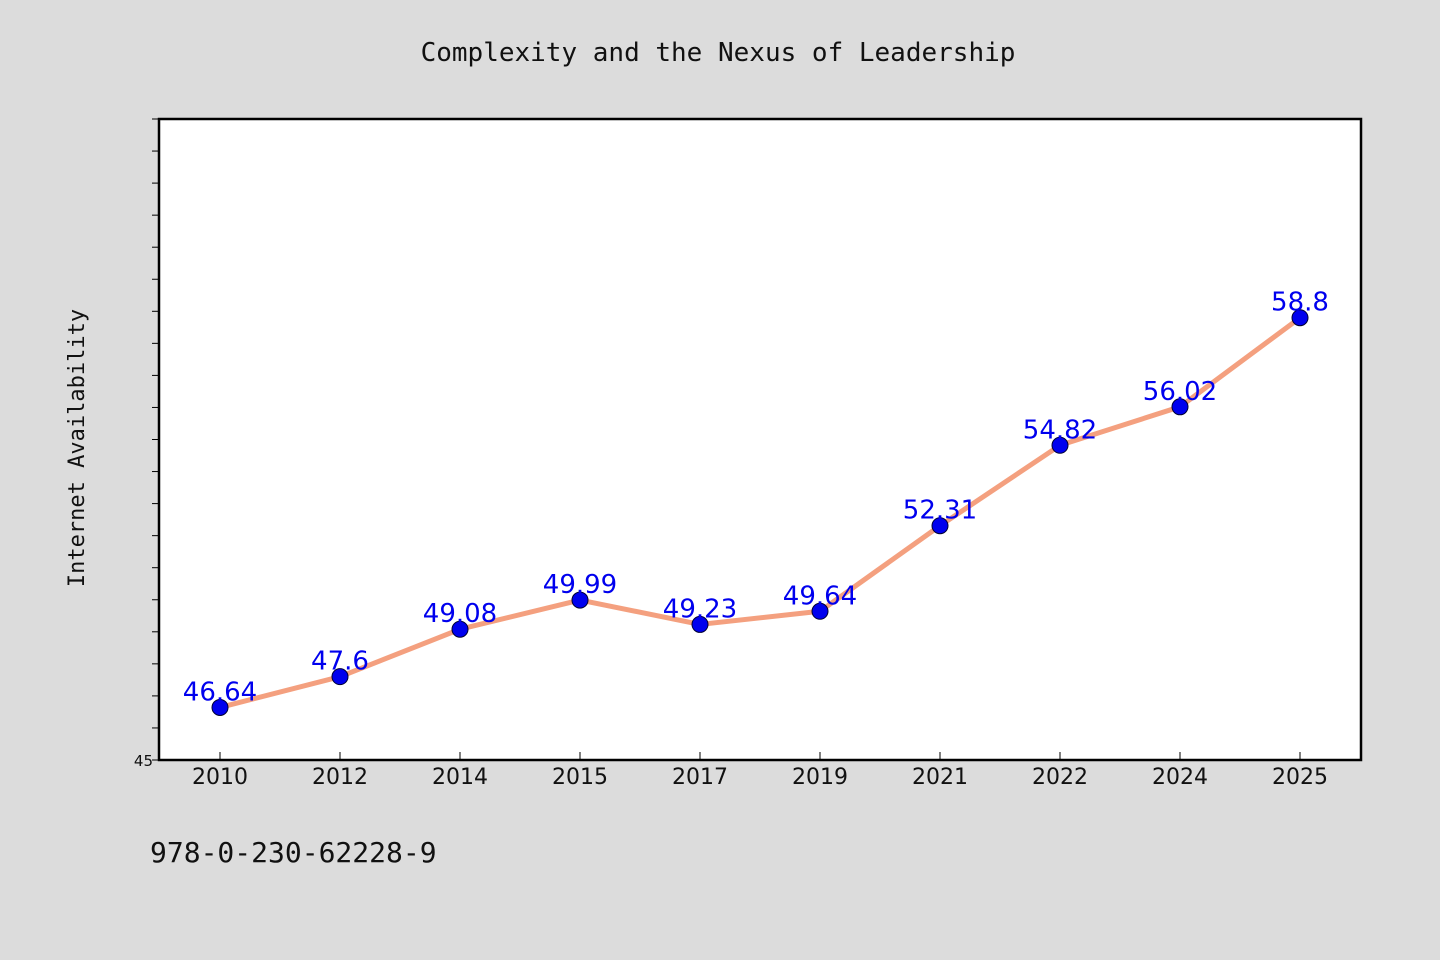 This screenshot has width=1440, height=960. Describe the element at coordinates (700, 777) in the screenshot. I see `x-tick-label: 2017` at that location.